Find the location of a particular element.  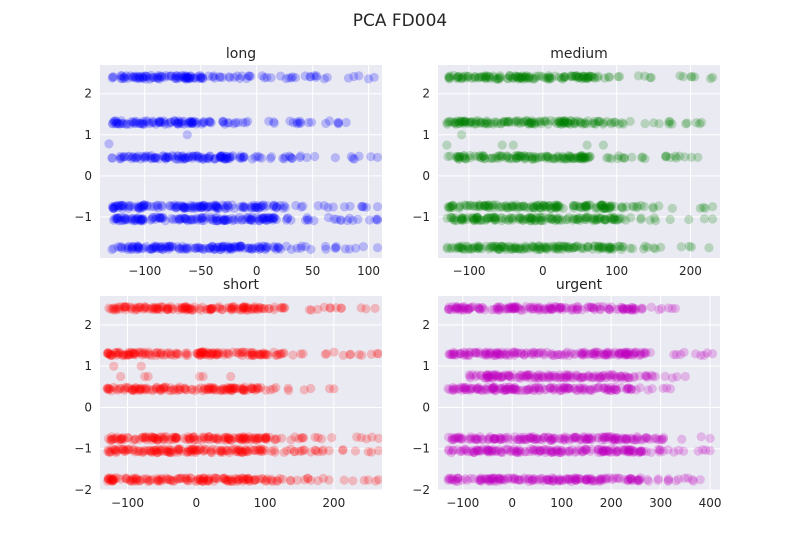

x-tick-label: 50 is located at coordinates (312, 271).